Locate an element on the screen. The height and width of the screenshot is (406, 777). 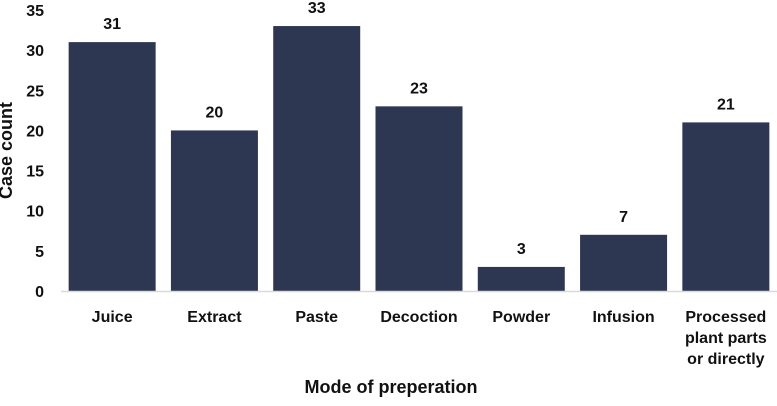
y-tick-label: 30 is located at coordinates (35, 51).